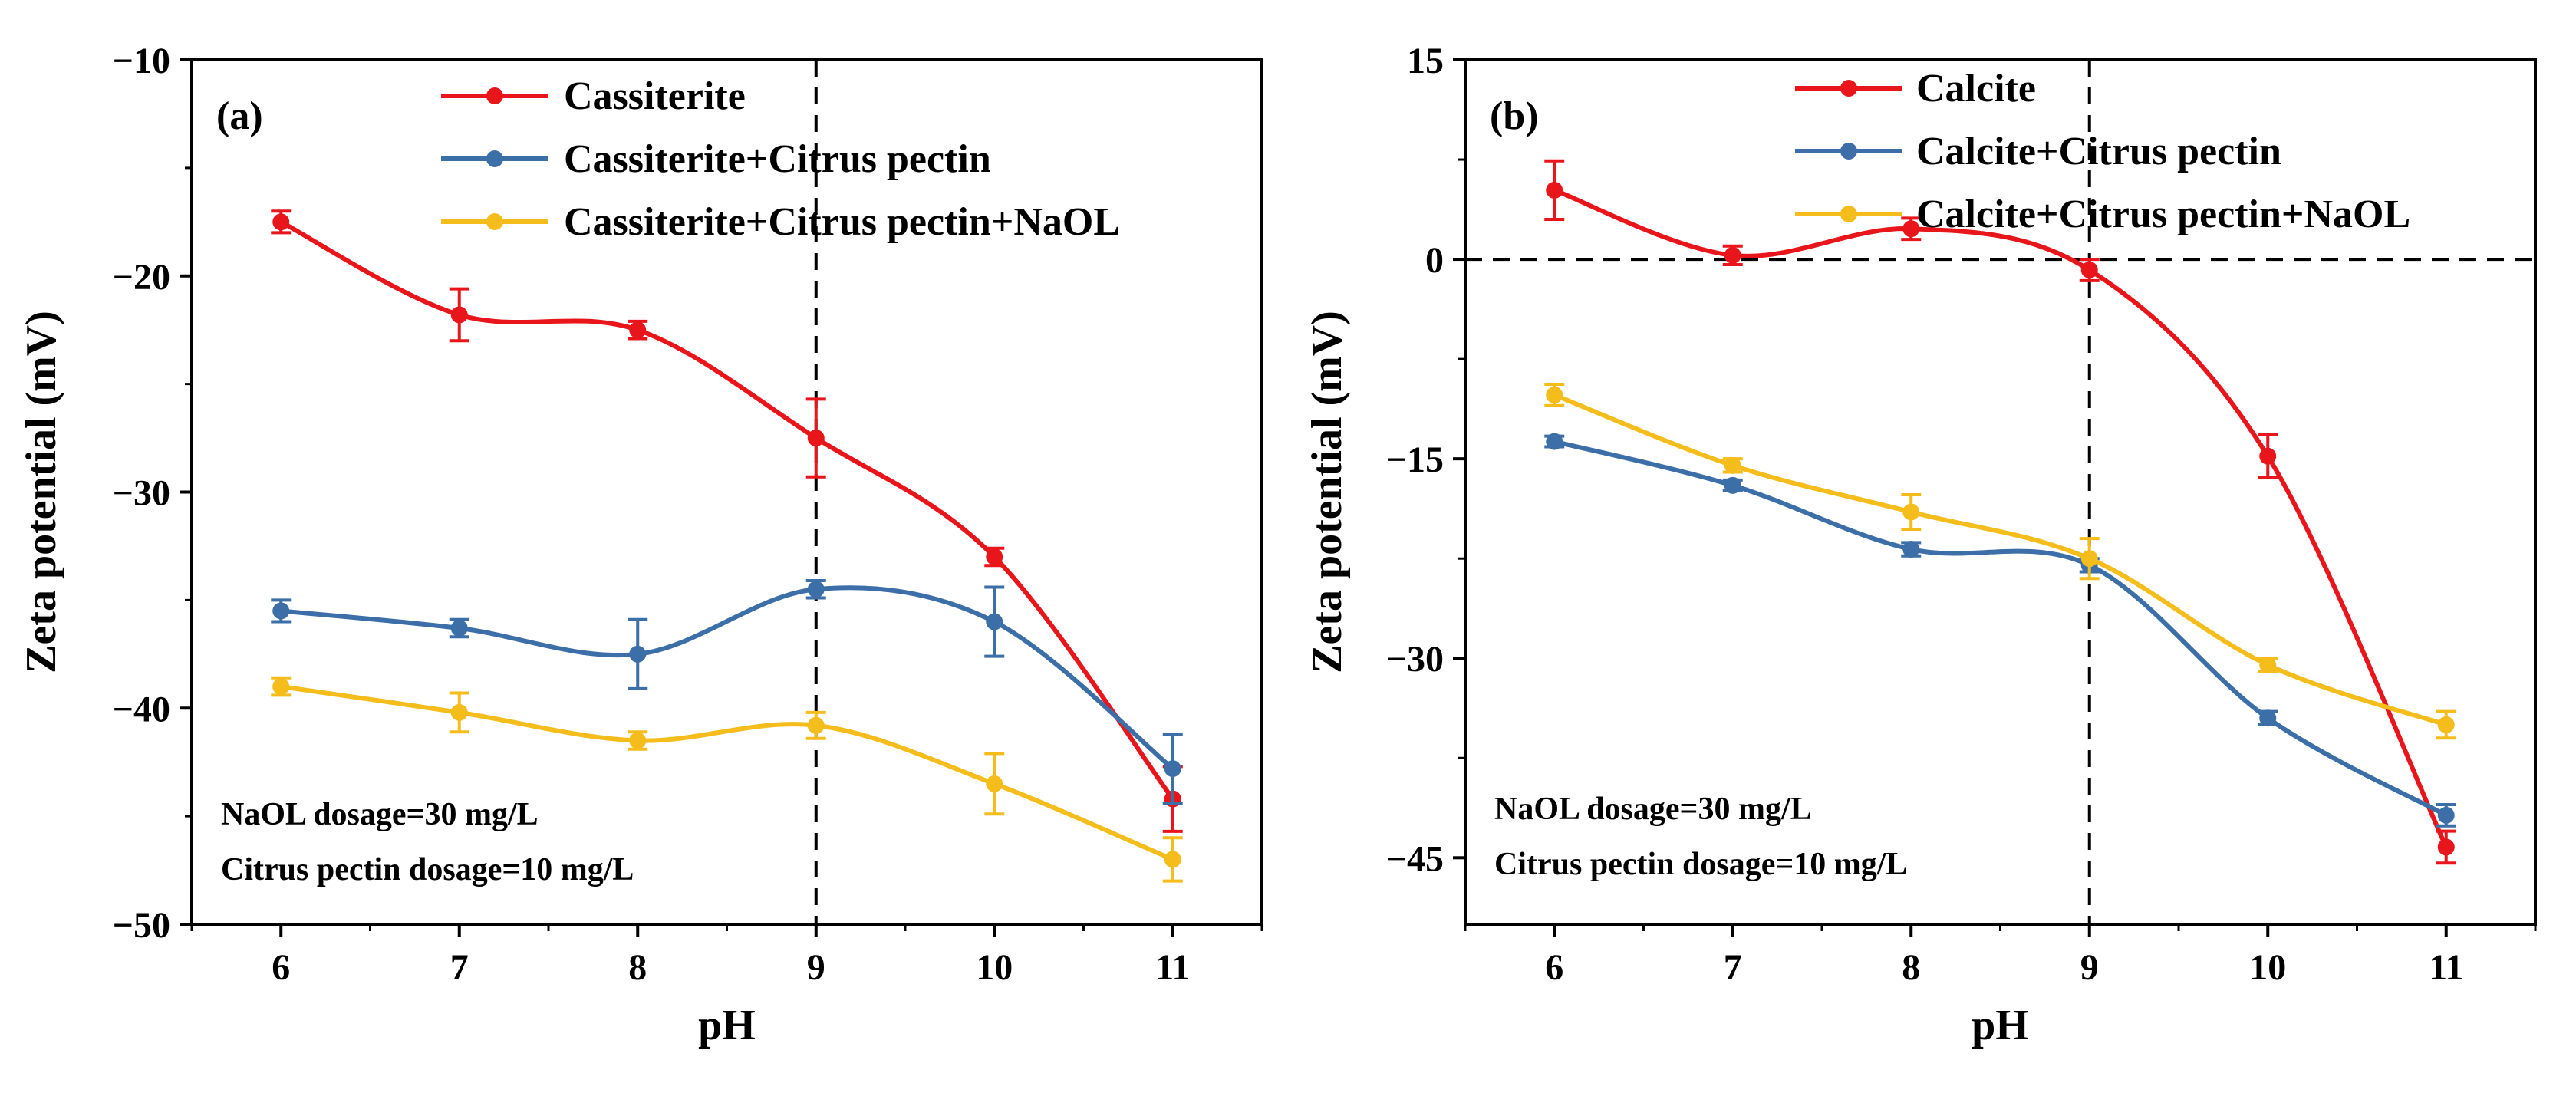 The height and width of the screenshot is (1093, 2576). I want to click on y-tick-label: −50, so click(141, 925).